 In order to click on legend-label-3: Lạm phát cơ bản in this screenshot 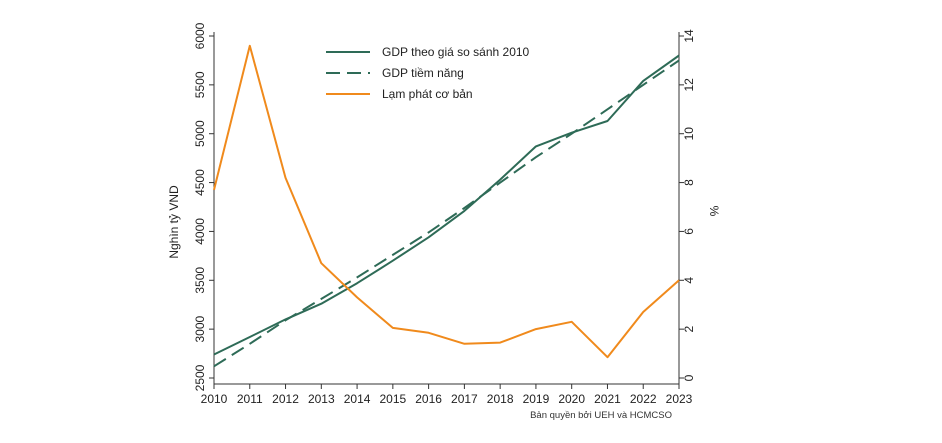, I will do `click(427, 94)`.